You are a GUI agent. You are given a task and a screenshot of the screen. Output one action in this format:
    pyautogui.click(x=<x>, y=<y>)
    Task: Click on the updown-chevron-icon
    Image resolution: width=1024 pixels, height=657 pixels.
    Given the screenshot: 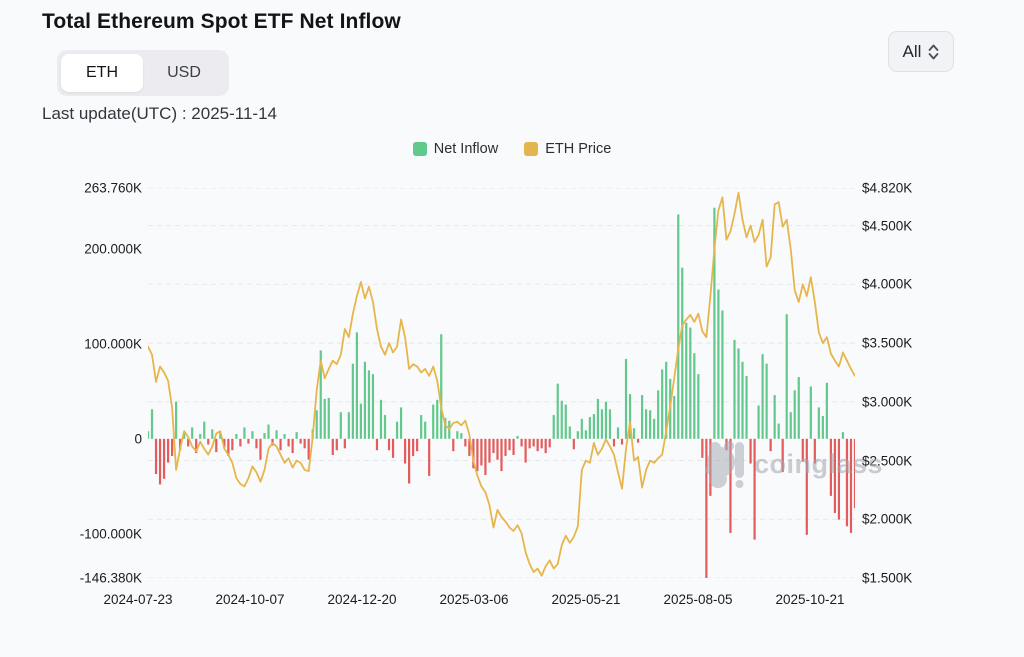 What is the action you would take?
    pyautogui.click(x=933, y=52)
    